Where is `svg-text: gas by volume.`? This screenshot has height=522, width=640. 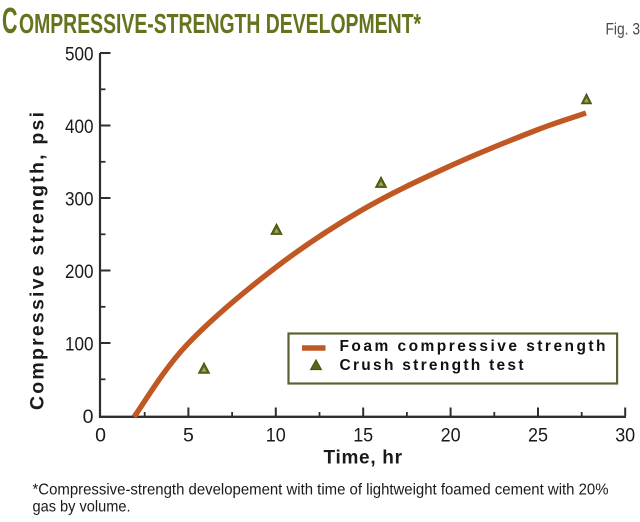
svg-text: gas by volume. is located at coordinates (82, 507).